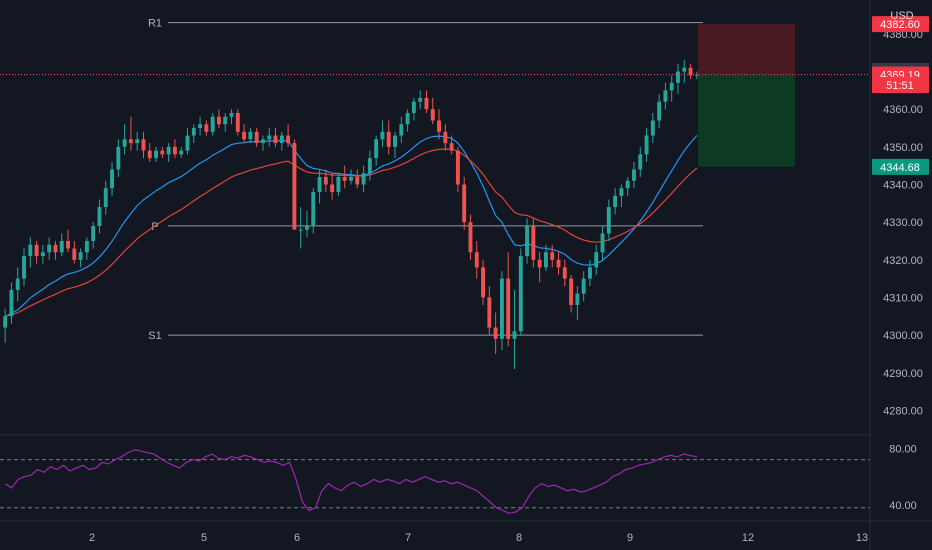 This screenshot has height=550, width=932. Describe the element at coordinates (903, 374) in the screenshot. I see `price-tick-label: 4290.00` at that location.